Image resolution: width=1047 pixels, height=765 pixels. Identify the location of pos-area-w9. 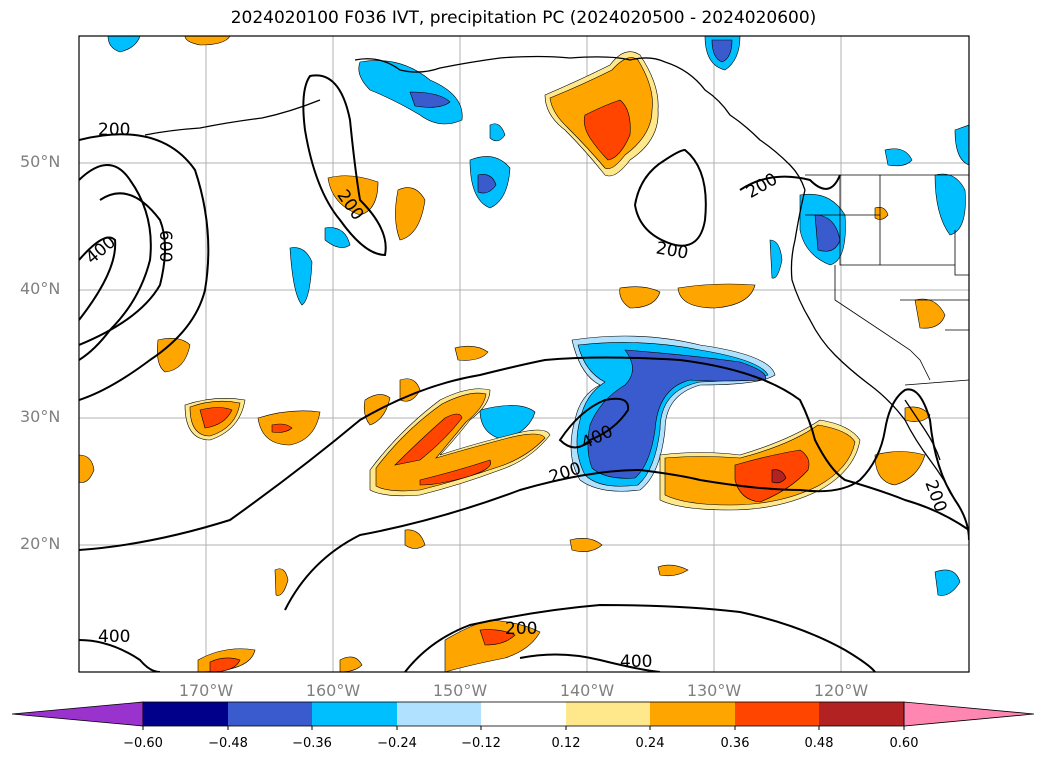
(716, 296).